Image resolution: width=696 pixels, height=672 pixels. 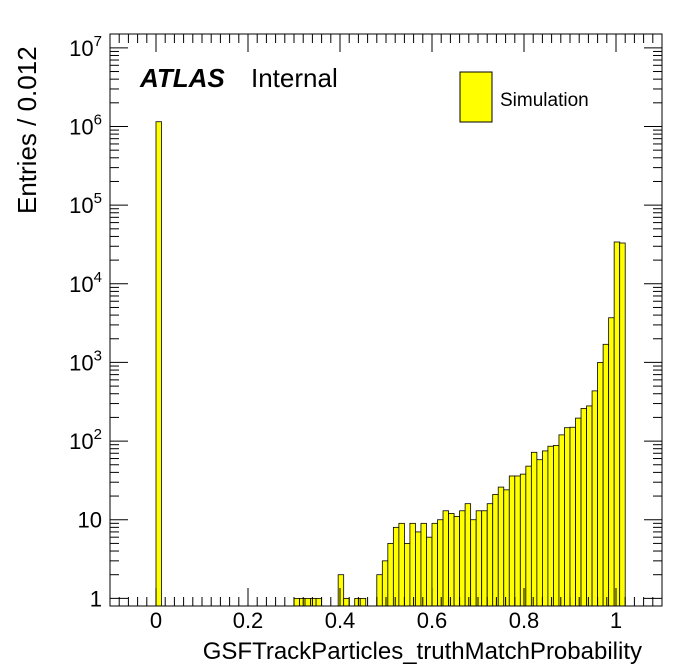 What do you see at coordinates (476, 97) in the screenshot?
I see `legend-swatch-simulation` at bounding box center [476, 97].